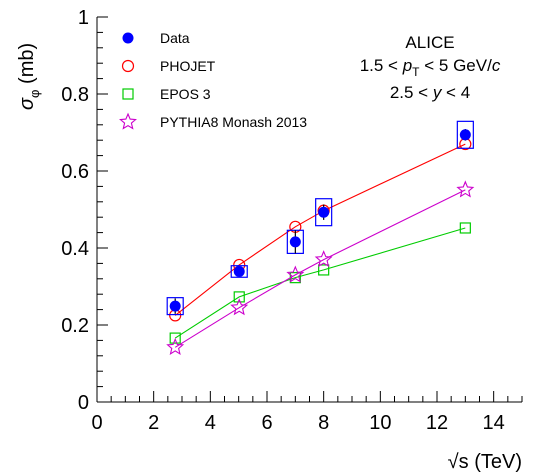 Image resolution: width=542 pixels, height=476 pixels. Describe the element at coordinates (27, 103) in the screenshot. I see `y-axis-title-sigma: σ` at that location.